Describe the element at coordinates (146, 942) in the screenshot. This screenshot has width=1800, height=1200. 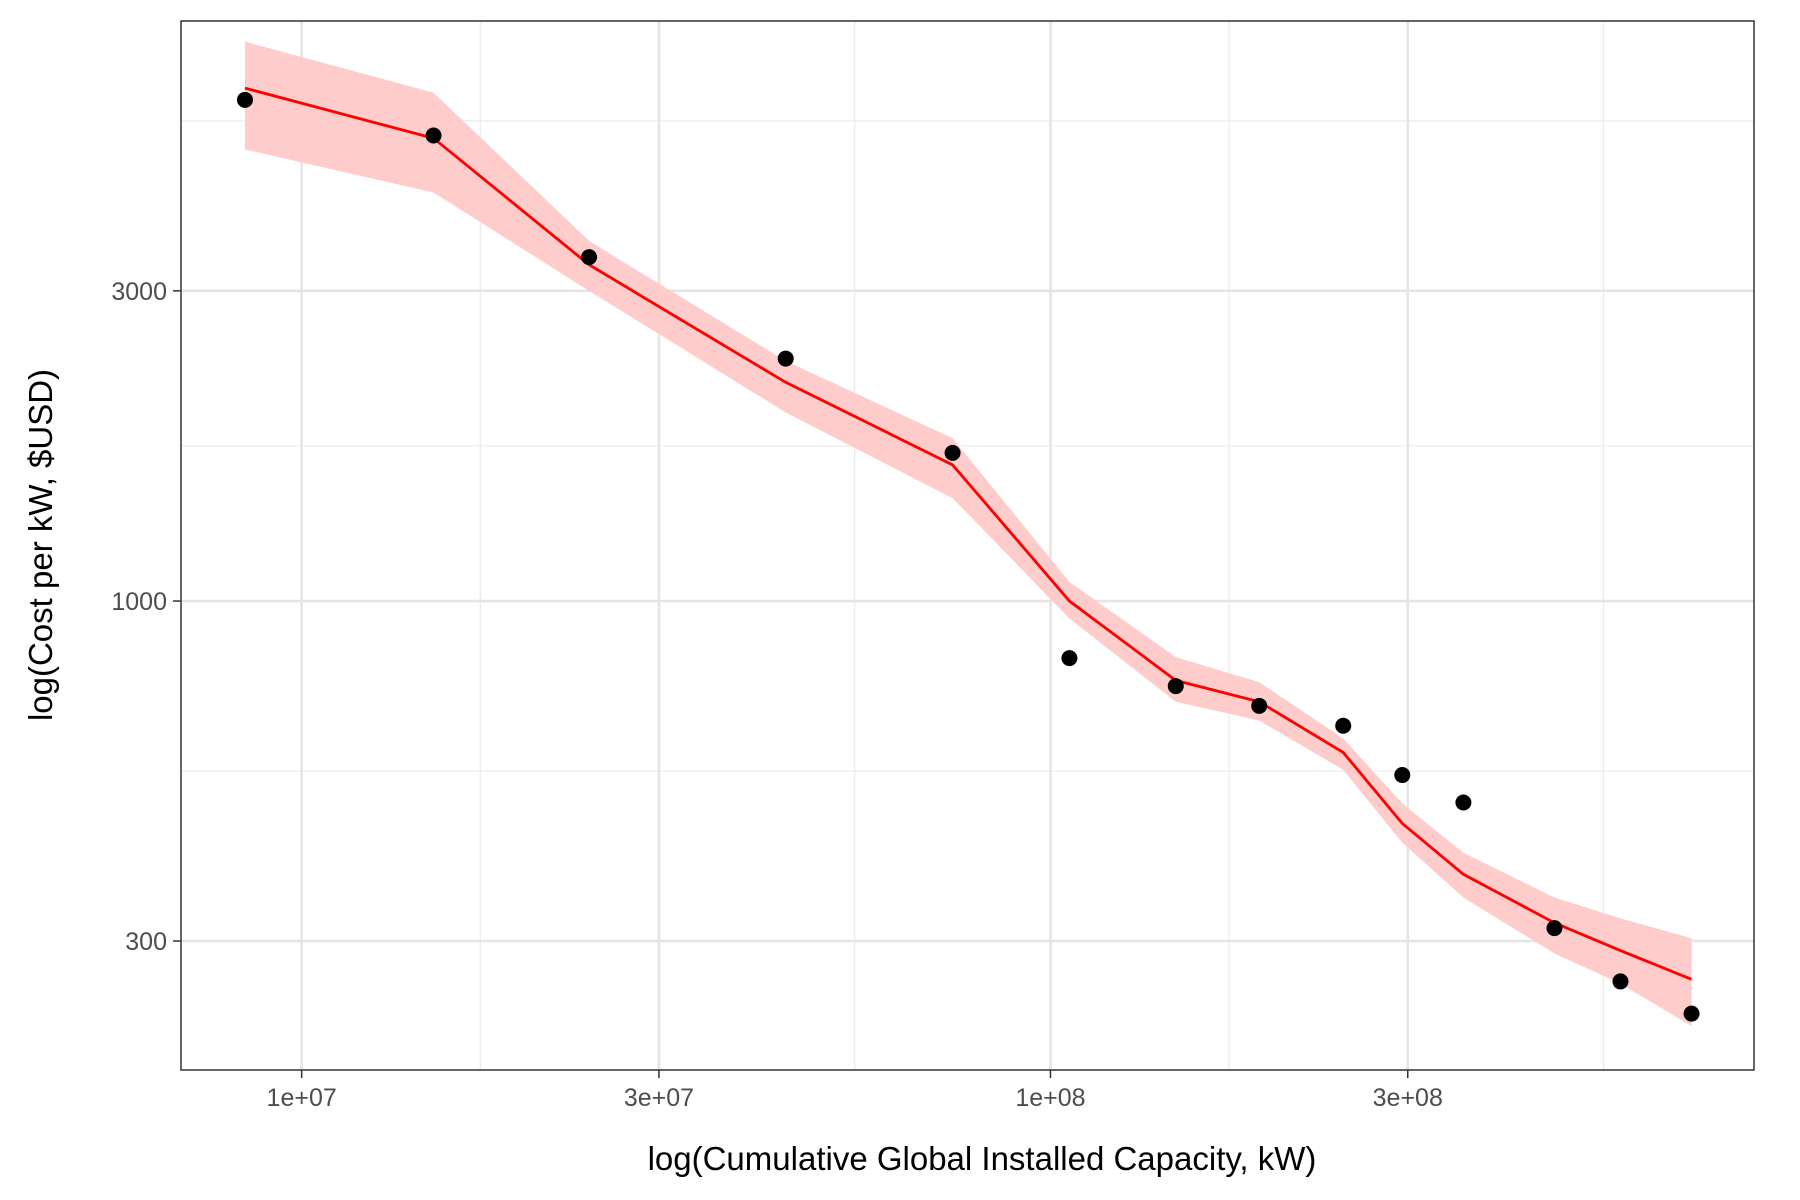
I see `y-tick-label-0: 300` at that location.